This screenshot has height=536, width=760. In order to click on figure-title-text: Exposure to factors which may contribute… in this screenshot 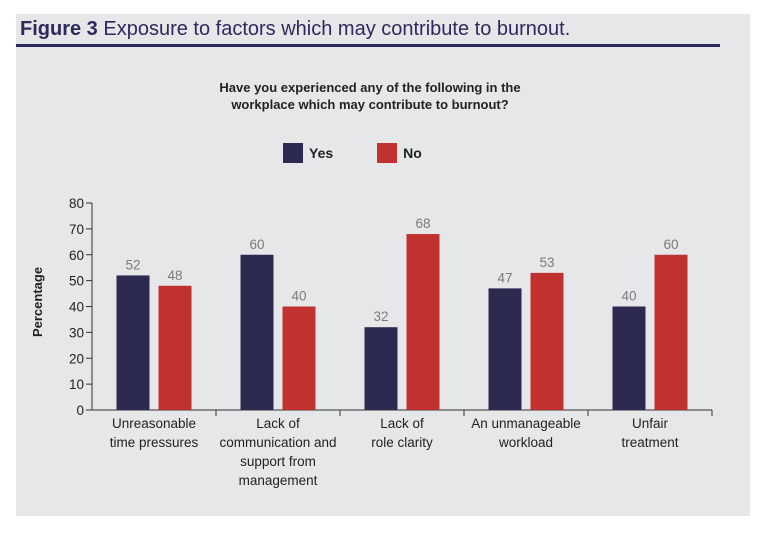, I will do `click(337, 29)`.